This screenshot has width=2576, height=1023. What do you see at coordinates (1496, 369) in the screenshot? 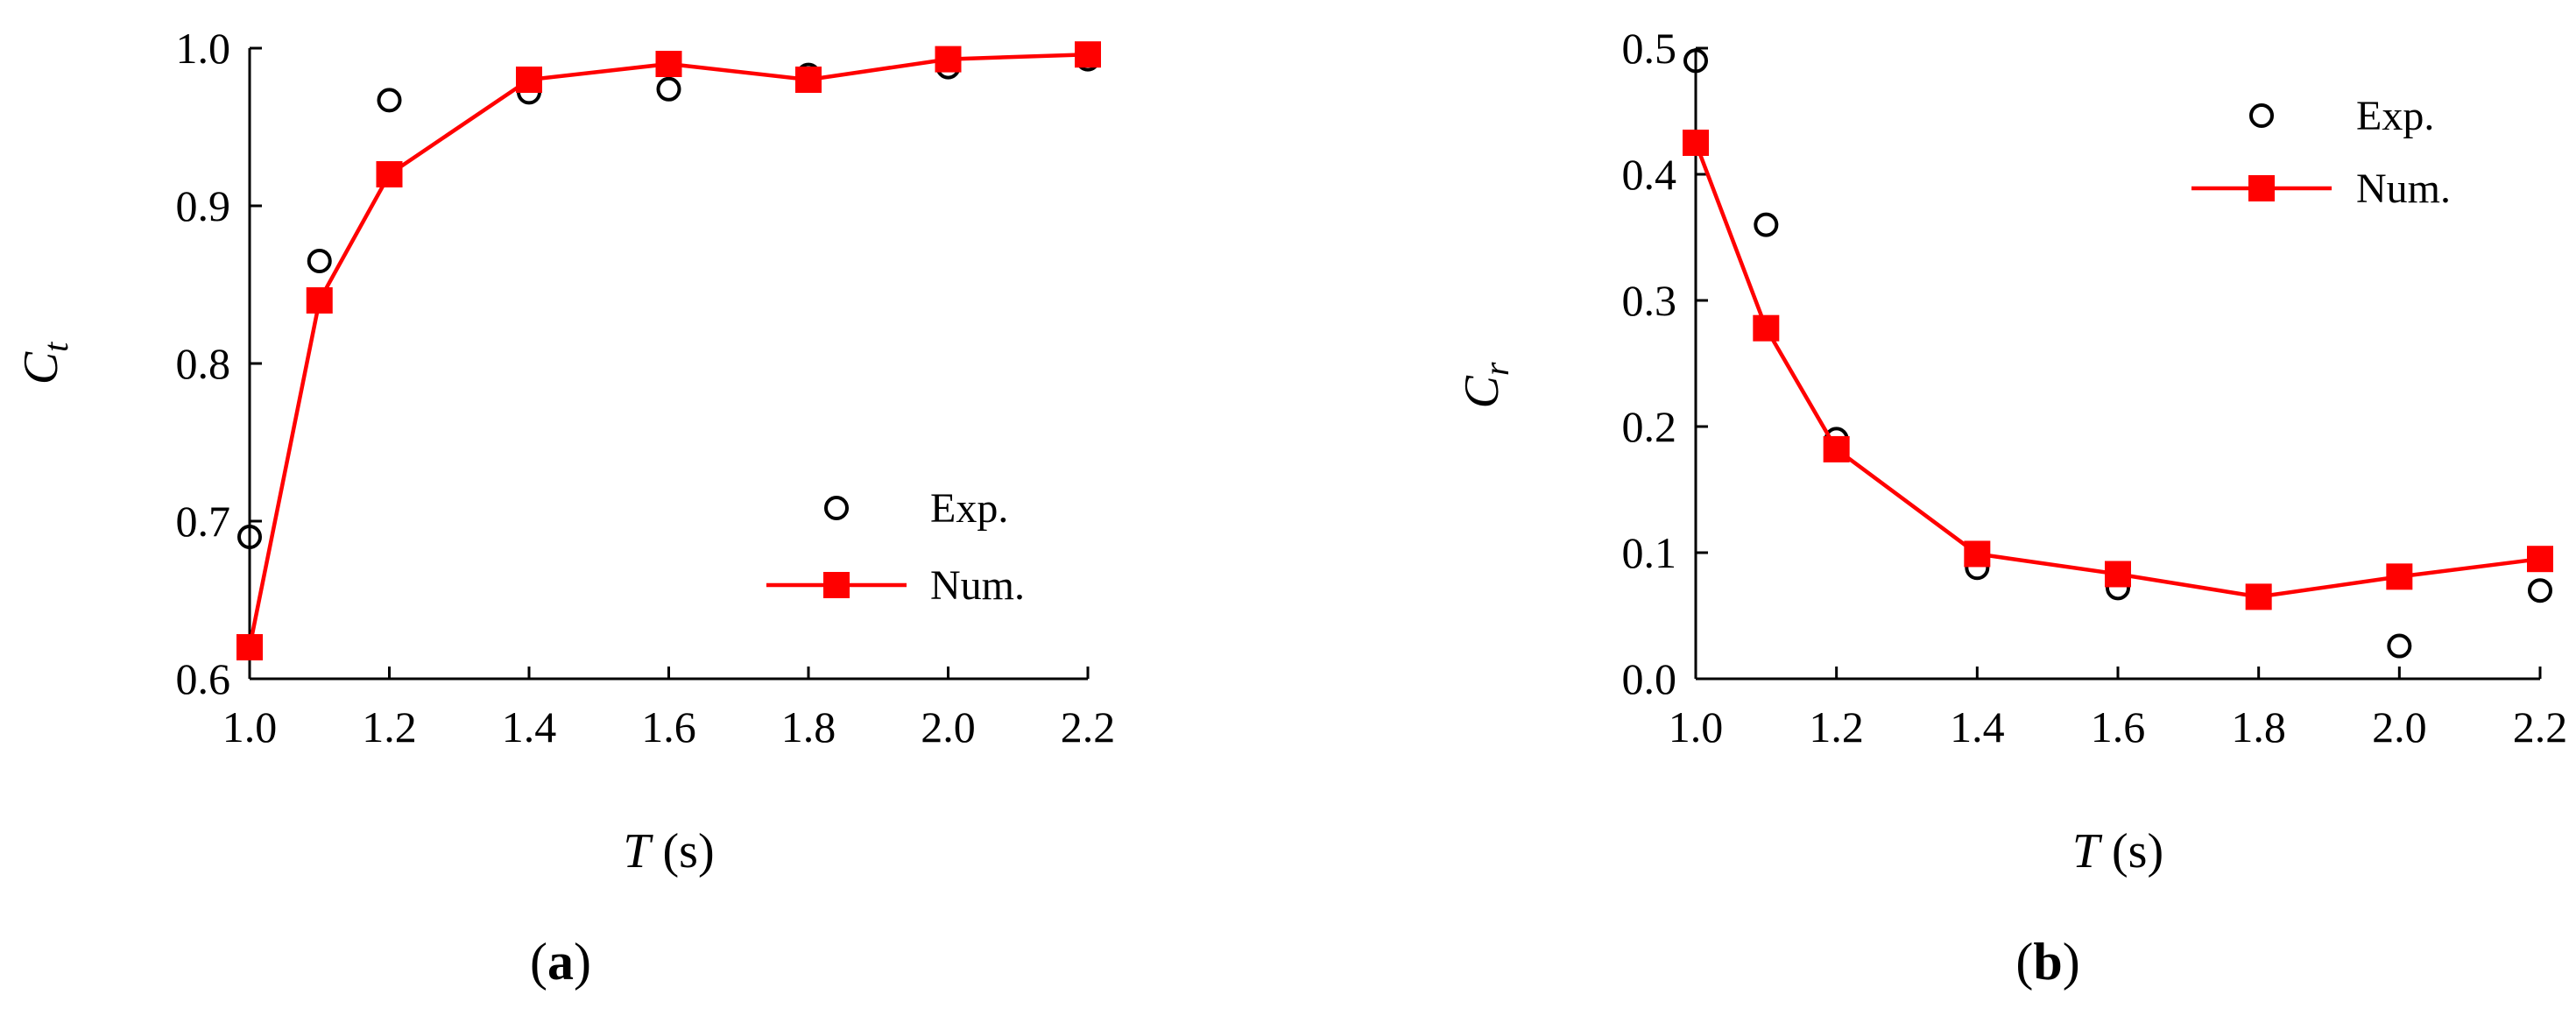
I see `y-axis-title-sub: r` at bounding box center [1496, 369].